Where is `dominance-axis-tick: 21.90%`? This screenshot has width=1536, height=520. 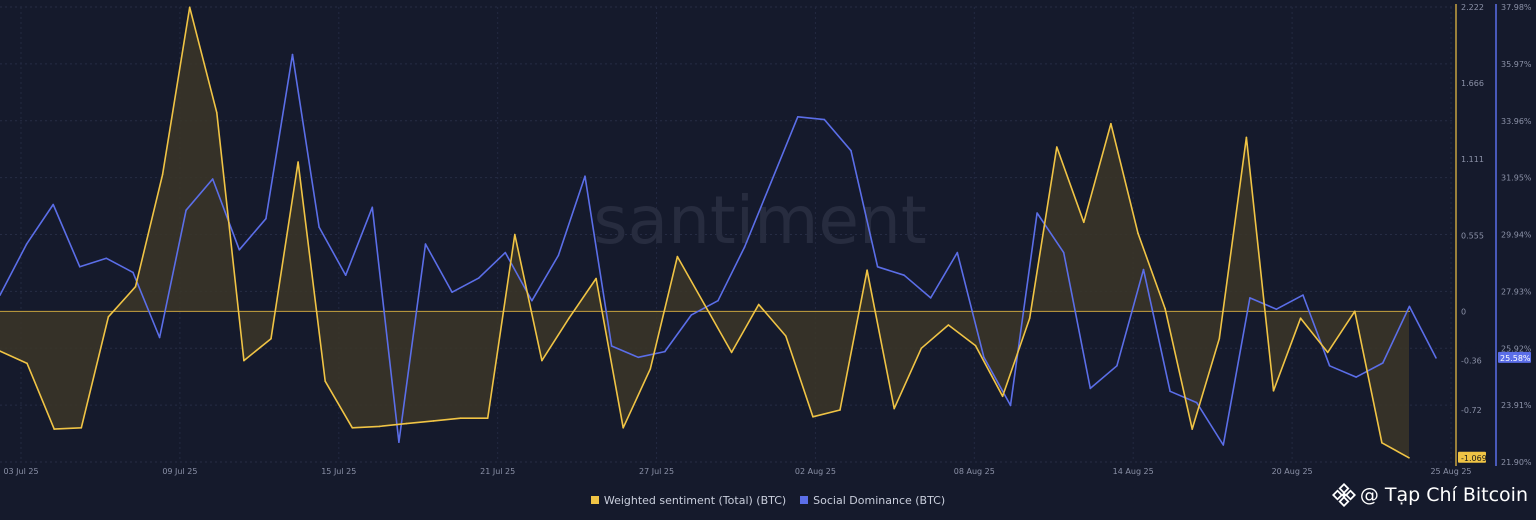 dominance-axis-tick: 21.90% is located at coordinates (1516, 462).